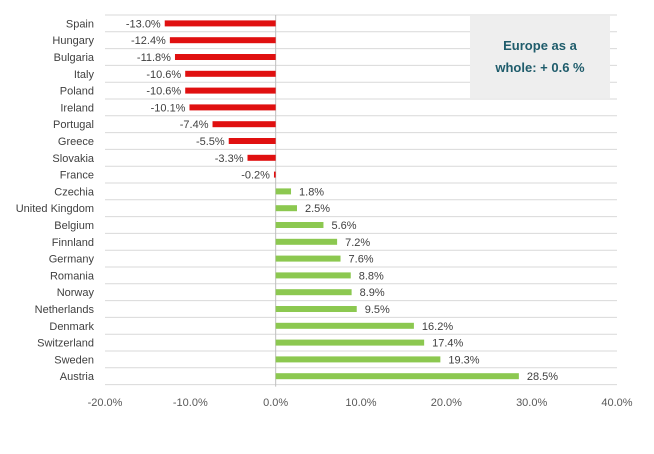  I want to click on data-label: 9.5%, so click(377, 310).